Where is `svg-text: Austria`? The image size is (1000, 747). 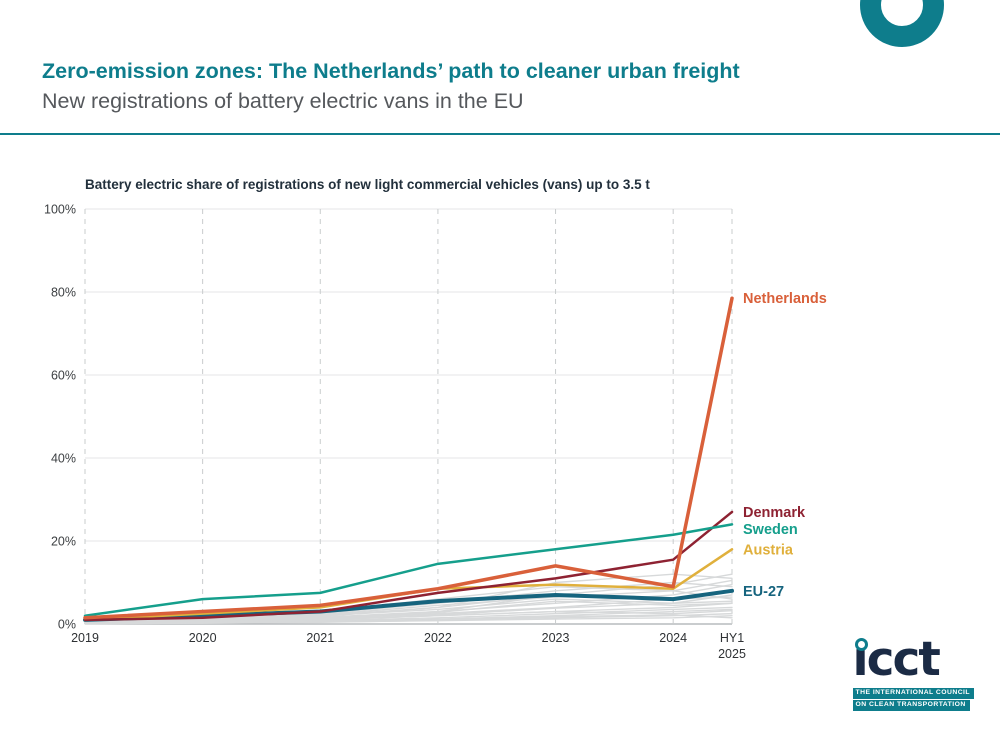
svg-text: Austria is located at coordinates (768, 550).